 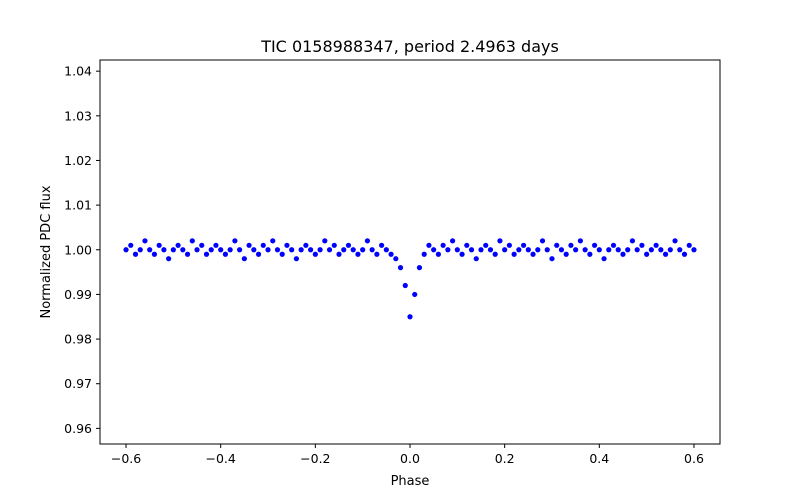 What do you see at coordinates (78, 160) in the screenshot?
I see `y-tick-label: 1.02` at bounding box center [78, 160].